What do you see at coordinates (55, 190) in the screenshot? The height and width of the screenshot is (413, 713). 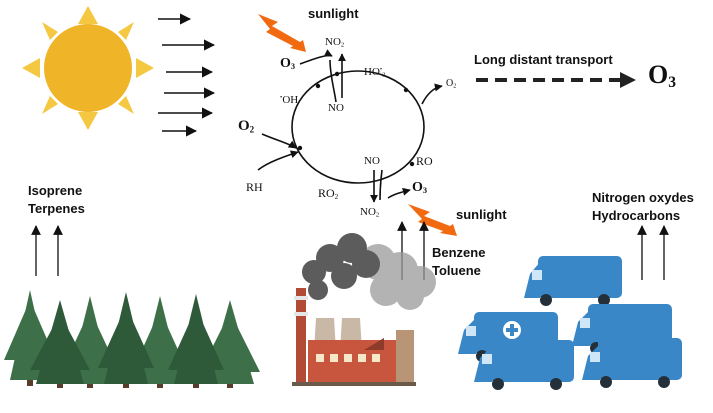 I see `isoprene-label: Isoprene` at bounding box center [55, 190].